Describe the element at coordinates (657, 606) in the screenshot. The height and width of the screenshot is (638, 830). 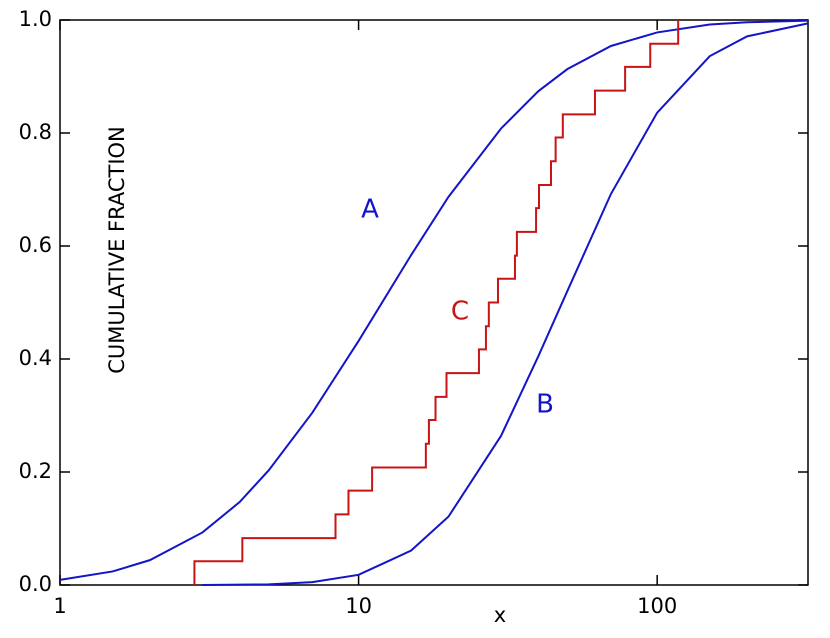
I see `x-tick-label: 100` at that location.